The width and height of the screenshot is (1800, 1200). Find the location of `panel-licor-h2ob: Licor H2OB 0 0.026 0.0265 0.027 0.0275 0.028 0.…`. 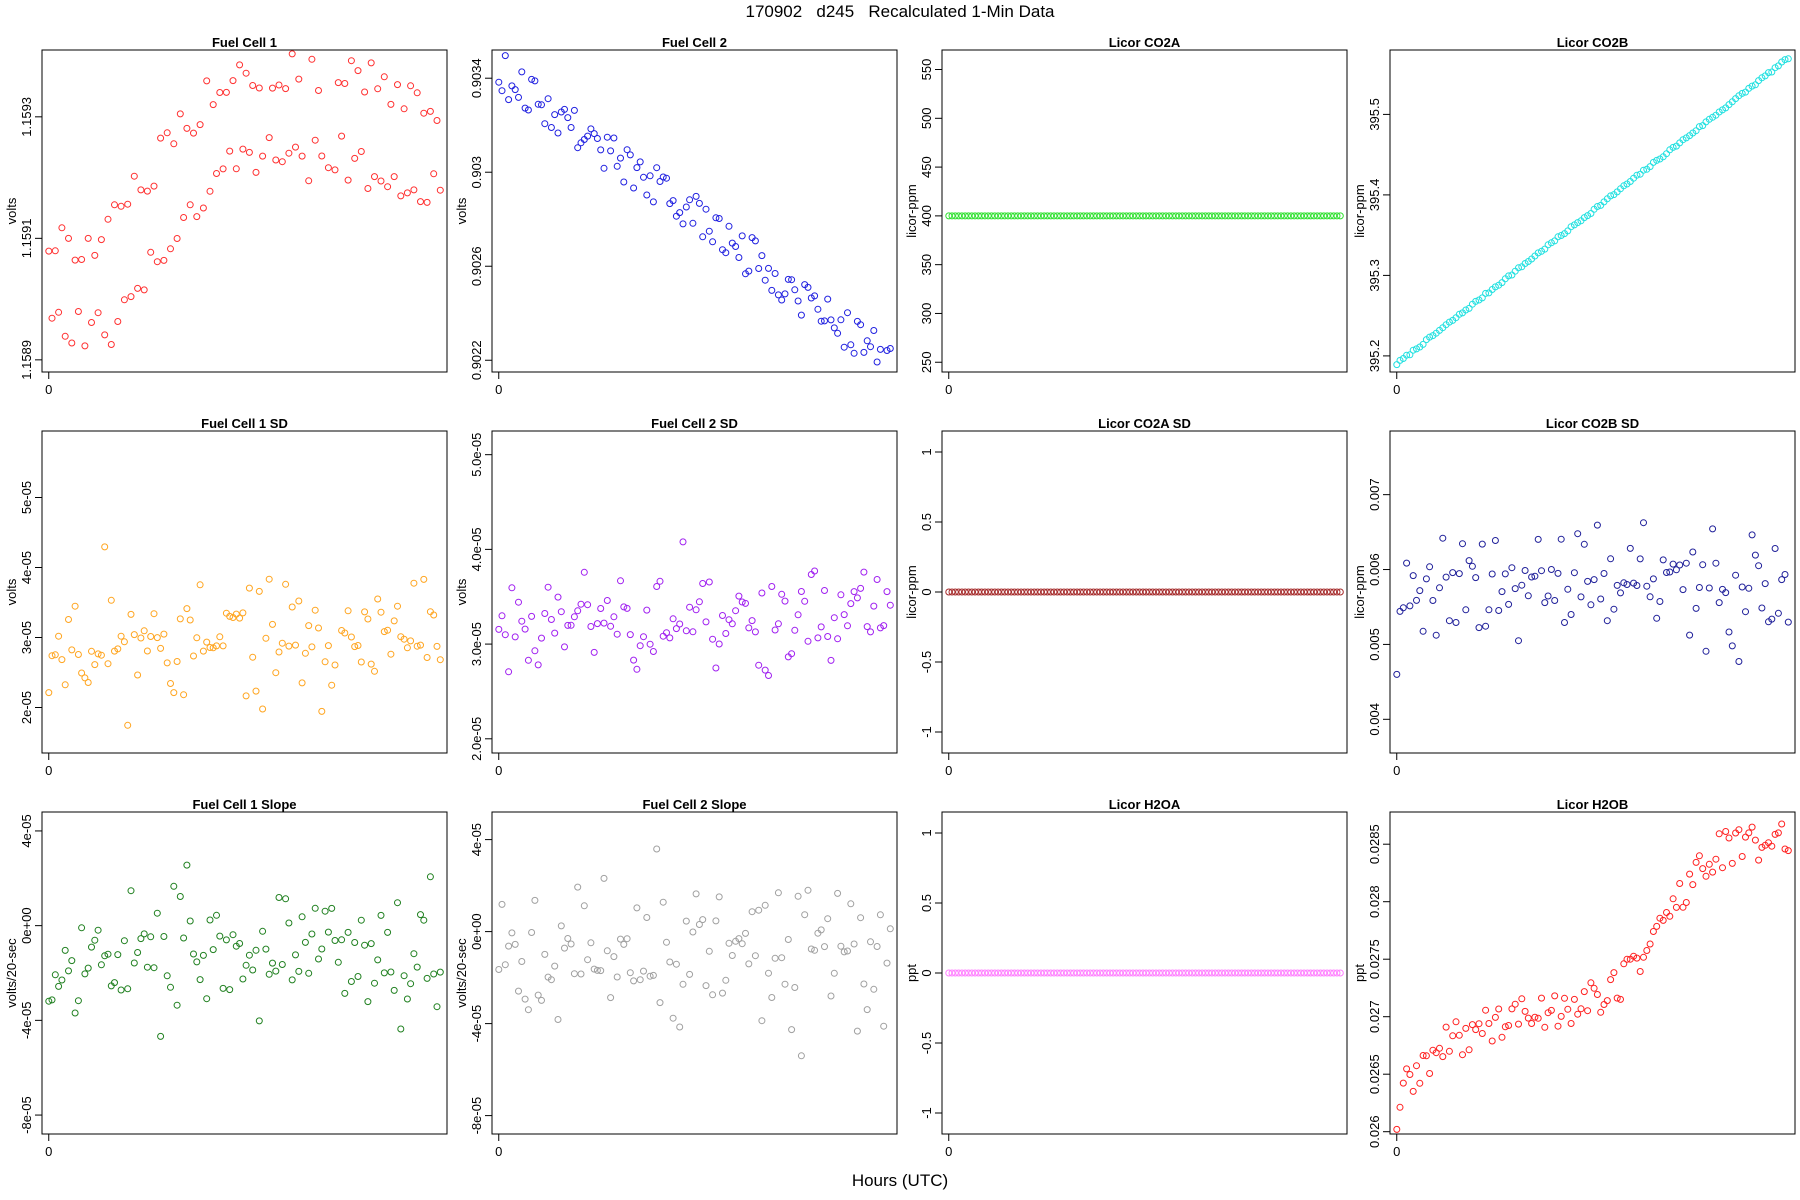

panel-licor-h2ob: Licor H2OB 0 0.026 0.0265 0.027 0.0275 0.028 0.… is located at coordinates (1574, 978).